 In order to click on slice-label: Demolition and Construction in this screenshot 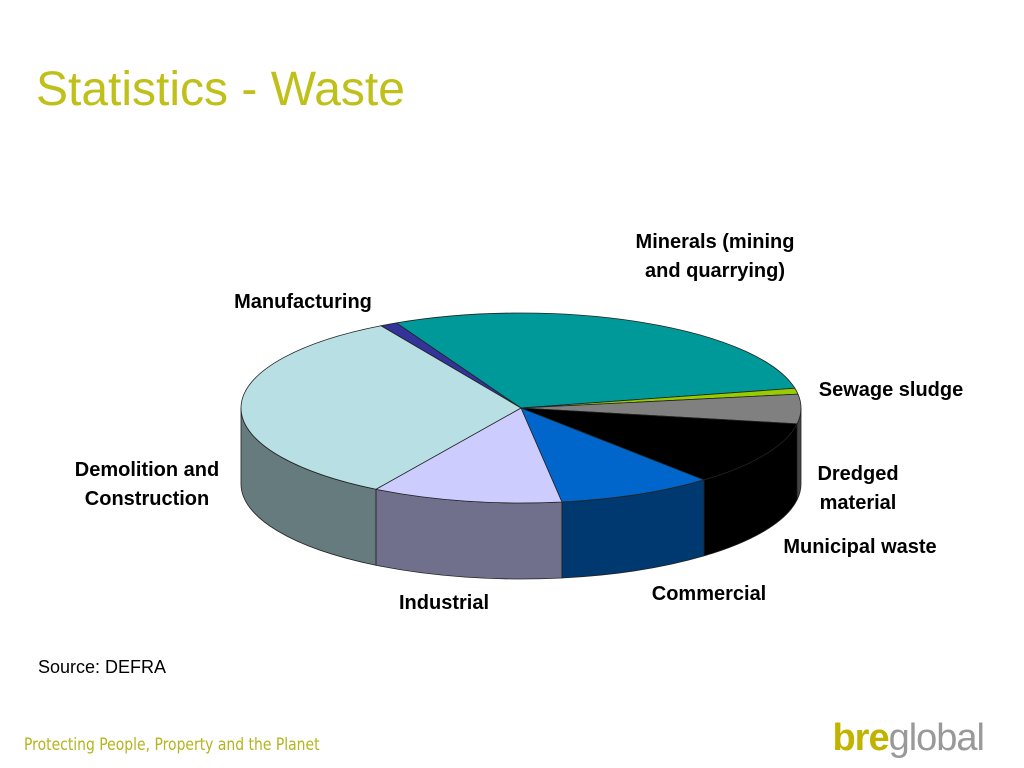, I will do `click(147, 484)`.